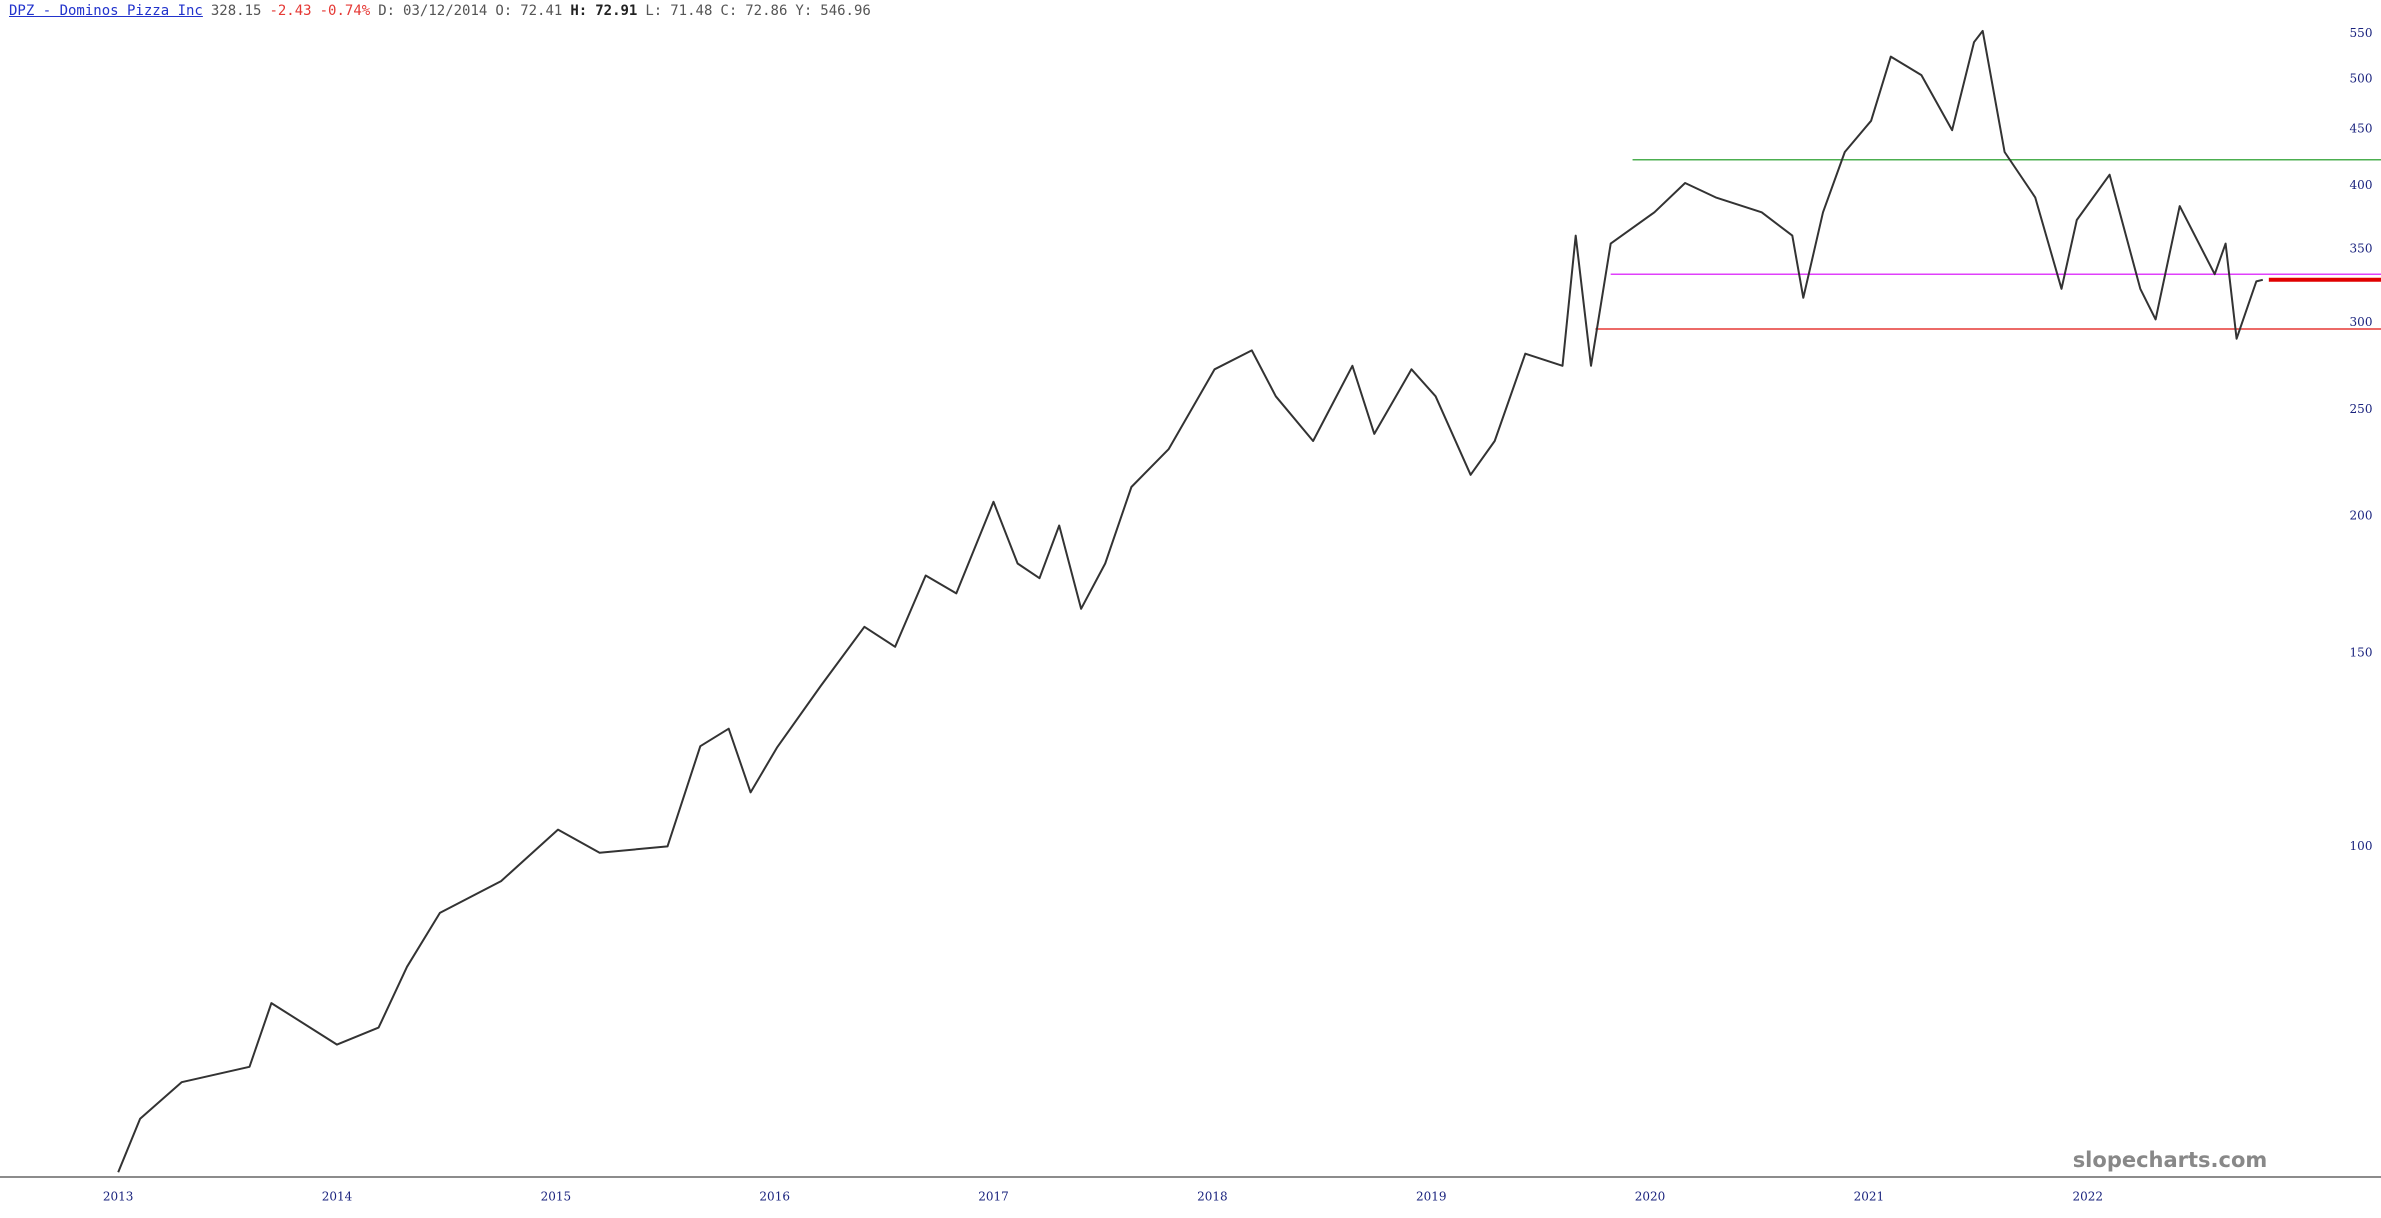  I want to click on y-tick-label: 150, so click(2361, 653).